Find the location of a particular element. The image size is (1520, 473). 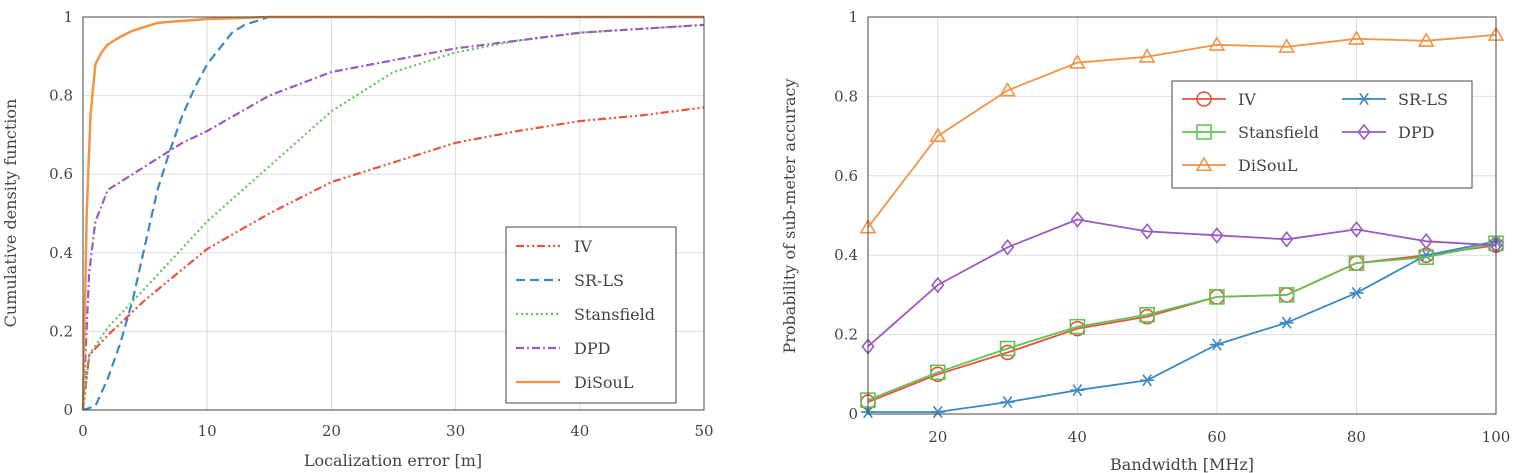

right-legend-label: DiSouL is located at coordinates (1268, 165).